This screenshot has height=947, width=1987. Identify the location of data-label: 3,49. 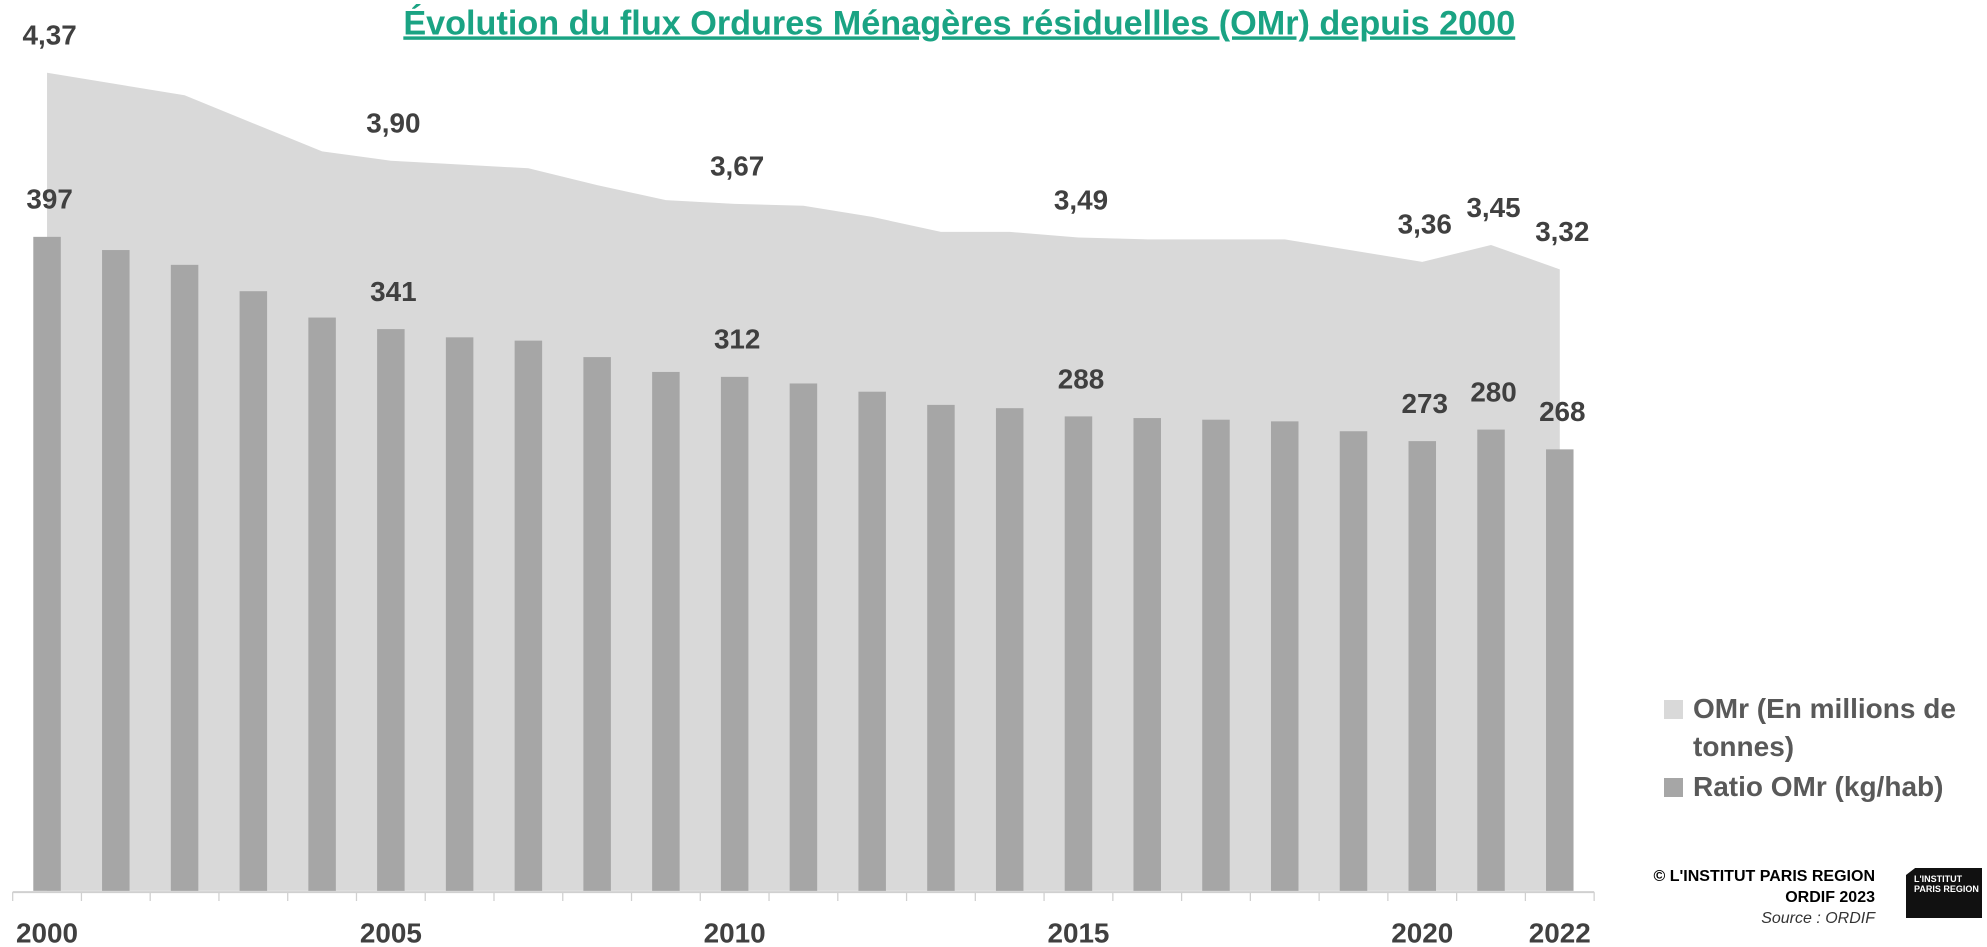
(1081, 199).